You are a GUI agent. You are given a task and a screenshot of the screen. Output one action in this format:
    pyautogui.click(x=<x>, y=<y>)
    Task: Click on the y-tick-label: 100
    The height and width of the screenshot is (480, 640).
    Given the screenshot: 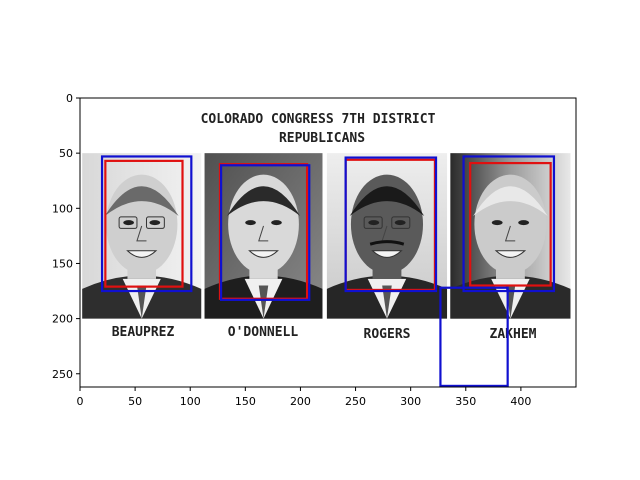 What is the action you would take?
    pyautogui.click(x=62, y=208)
    